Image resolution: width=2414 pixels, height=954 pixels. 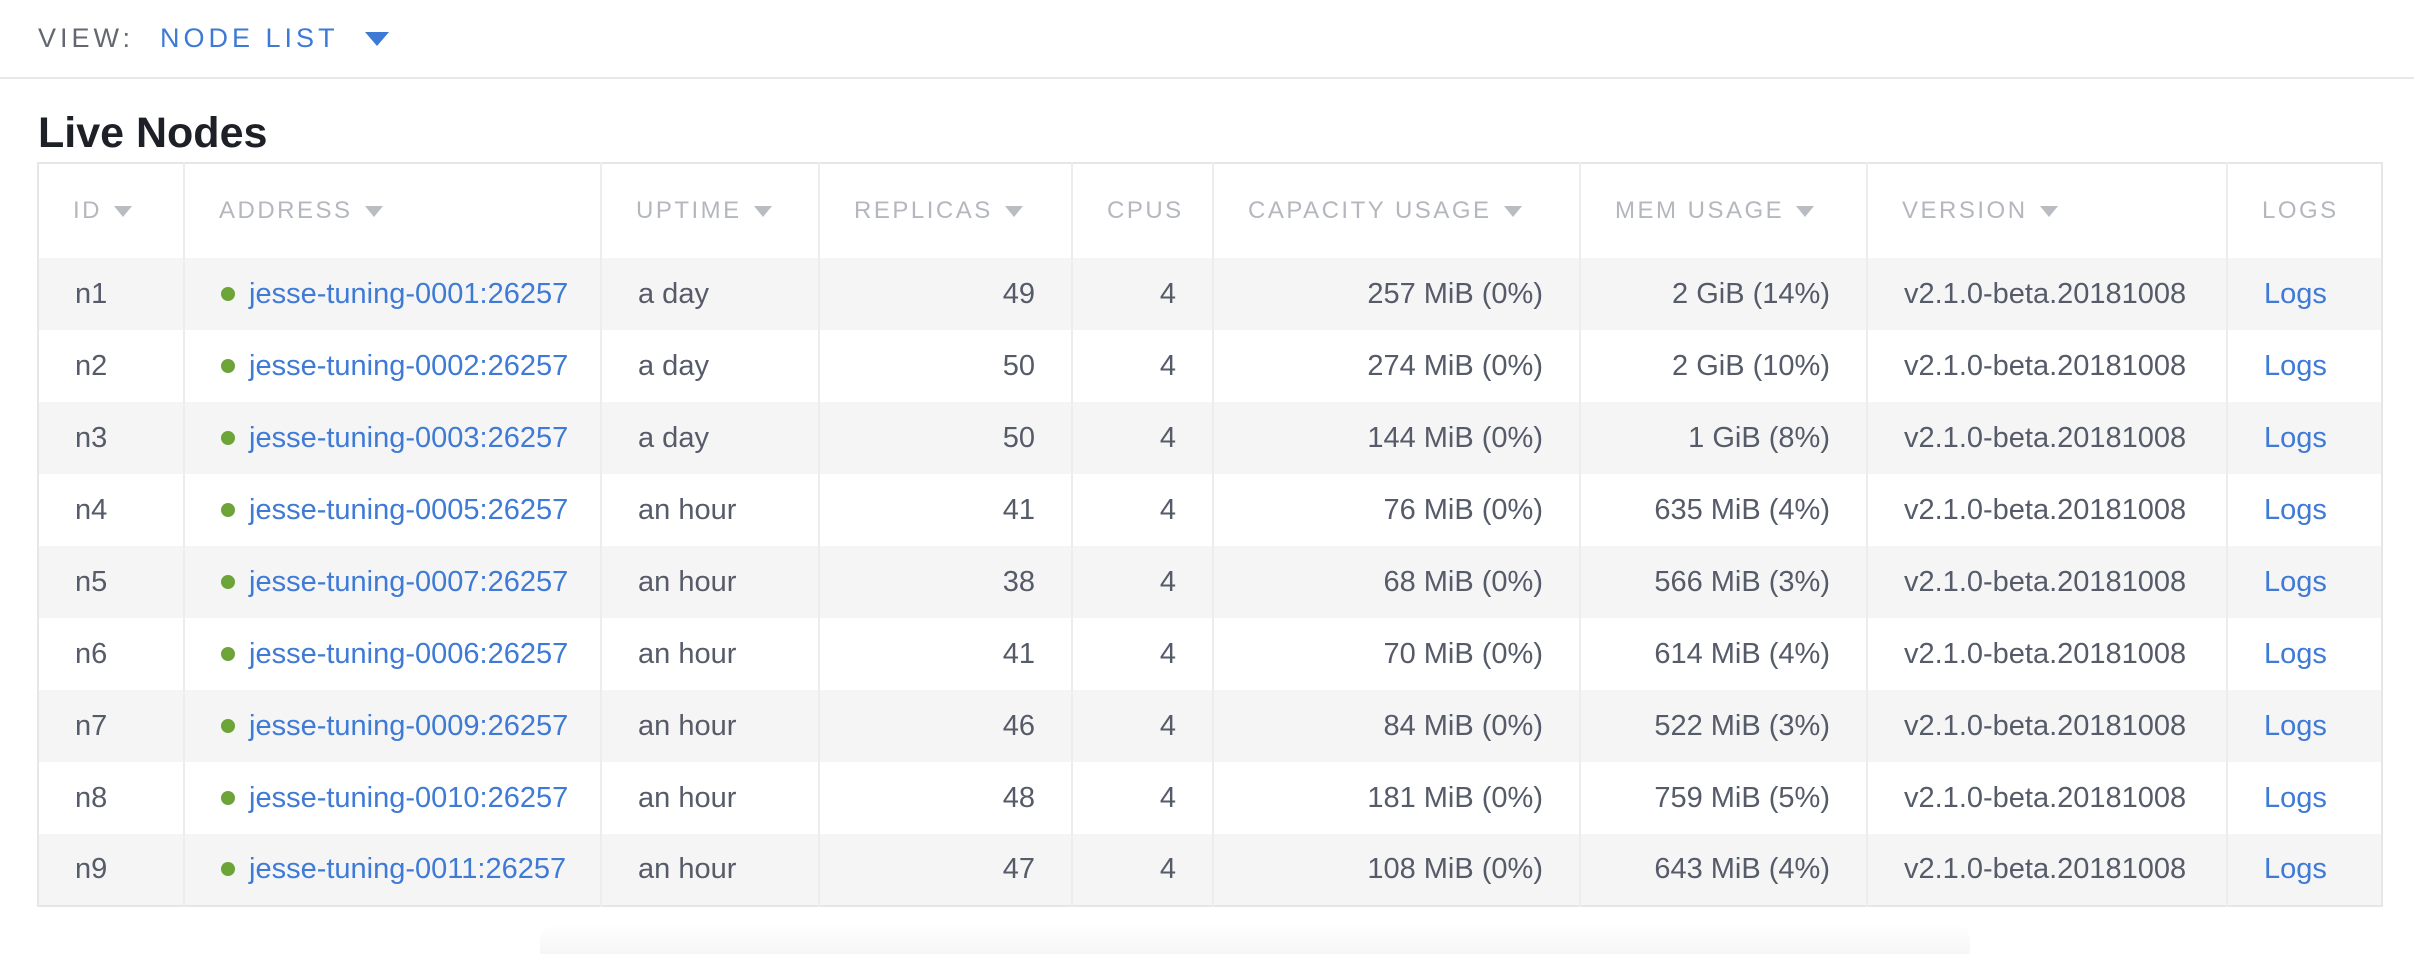 What do you see at coordinates (111, 510) in the screenshot?
I see `cell-id: n4` at bounding box center [111, 510].